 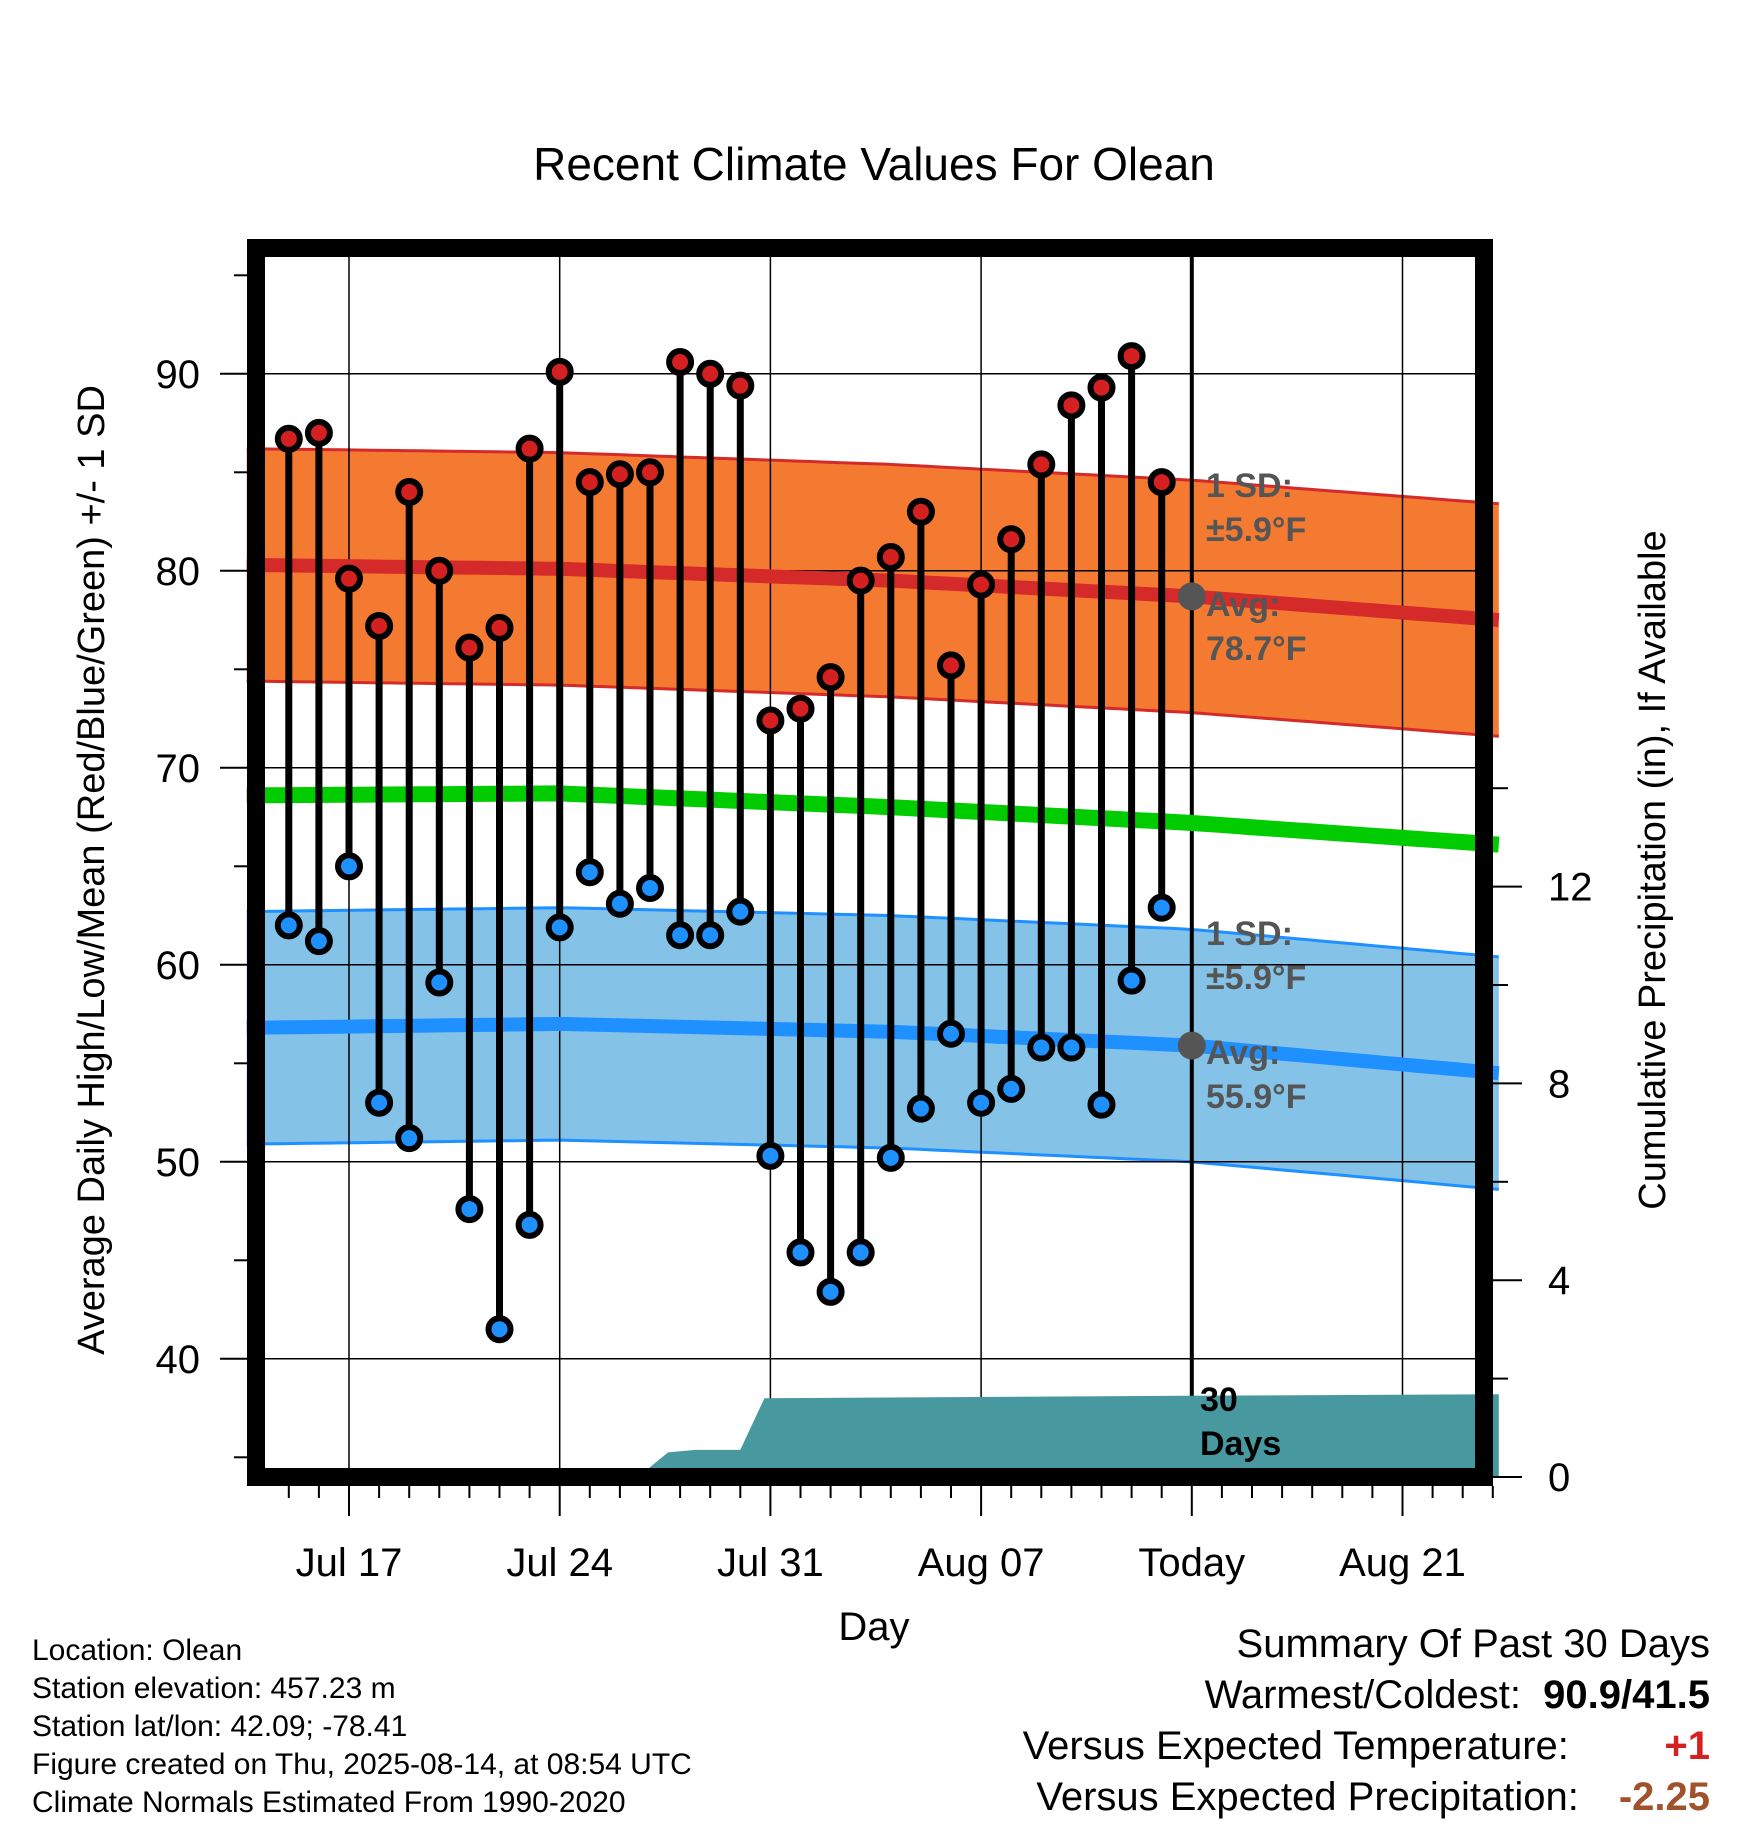 I want to click on today-low-normal-point, so click(x=1191, y=1045).